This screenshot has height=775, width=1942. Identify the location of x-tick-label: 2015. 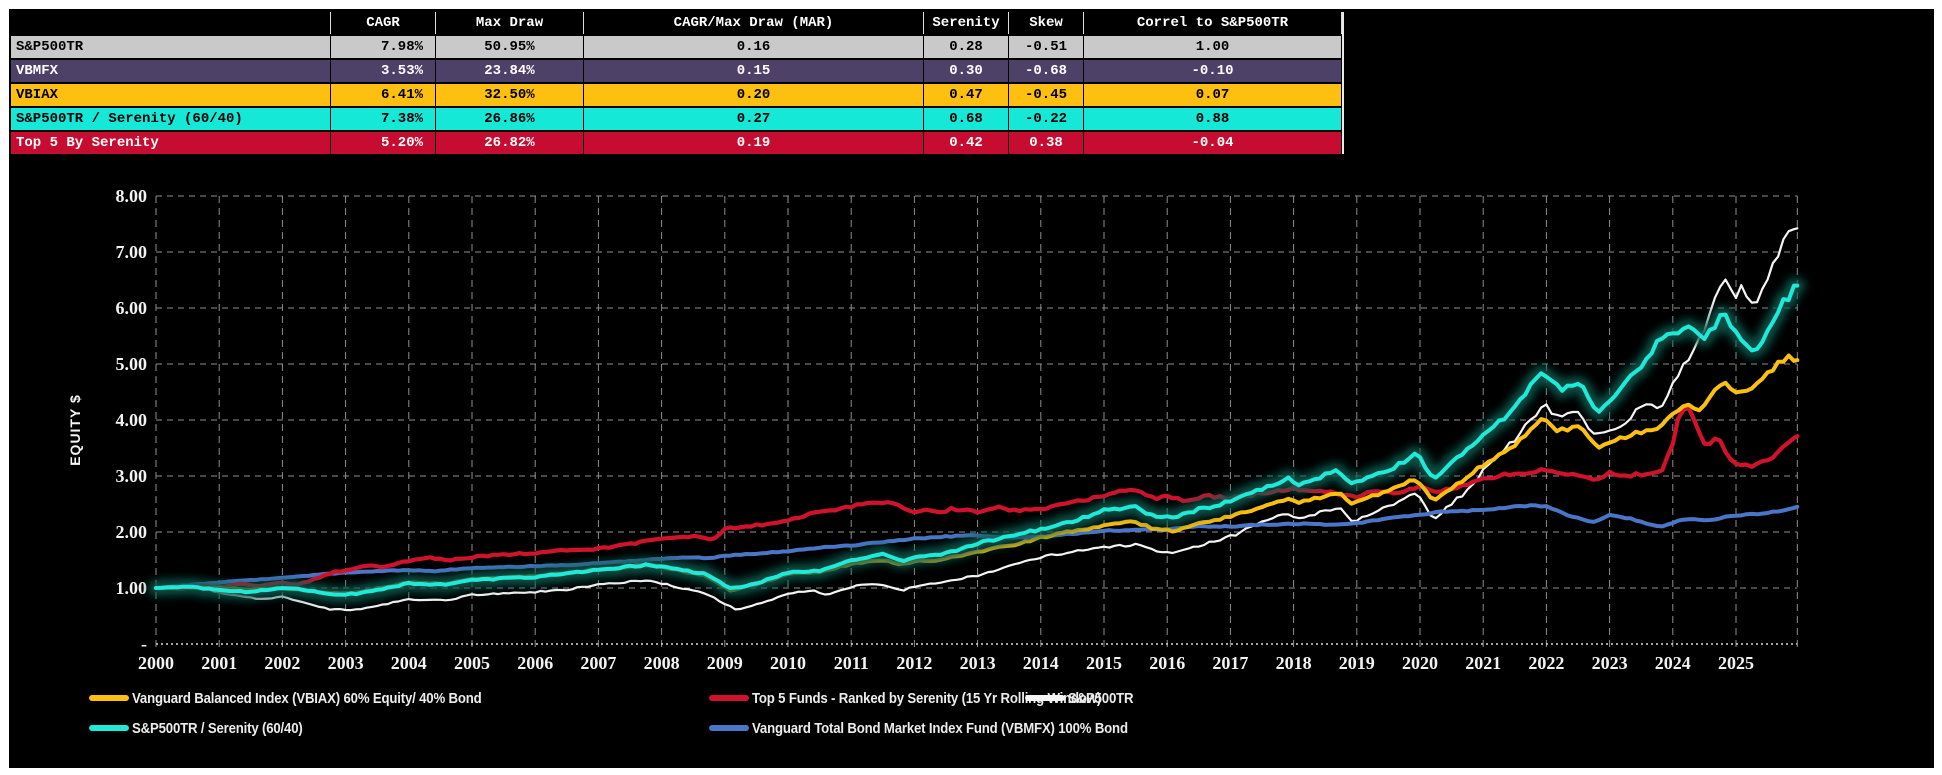
(1104, 663).